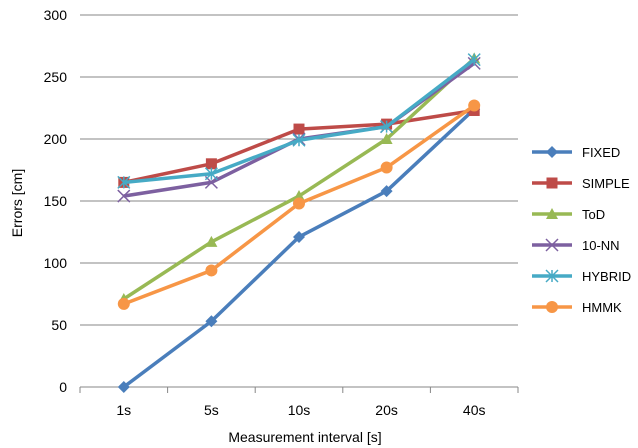 This screenshot has width=638, height=448. I want to click on legend-label: FIXED, so click(601, 152).